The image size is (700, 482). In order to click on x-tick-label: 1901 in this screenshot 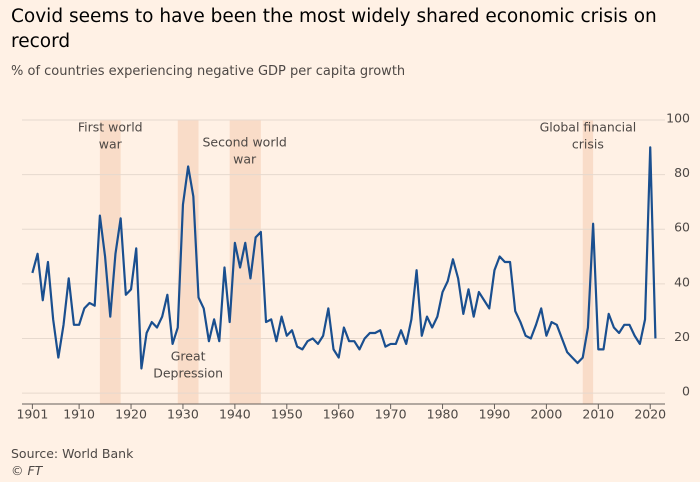, I will do `click(32, 414)`.